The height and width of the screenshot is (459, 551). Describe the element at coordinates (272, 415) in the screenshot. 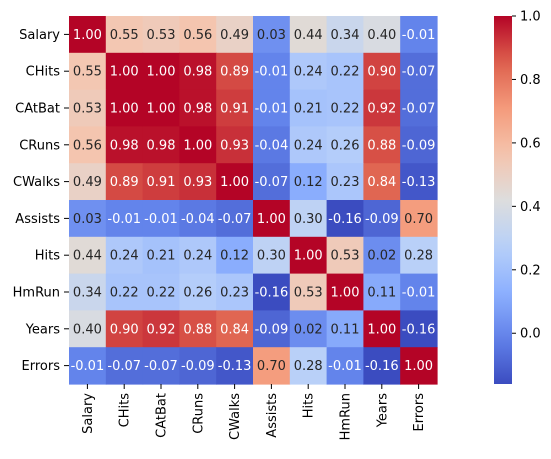

I see `column-label-assists: Assists` at that location.